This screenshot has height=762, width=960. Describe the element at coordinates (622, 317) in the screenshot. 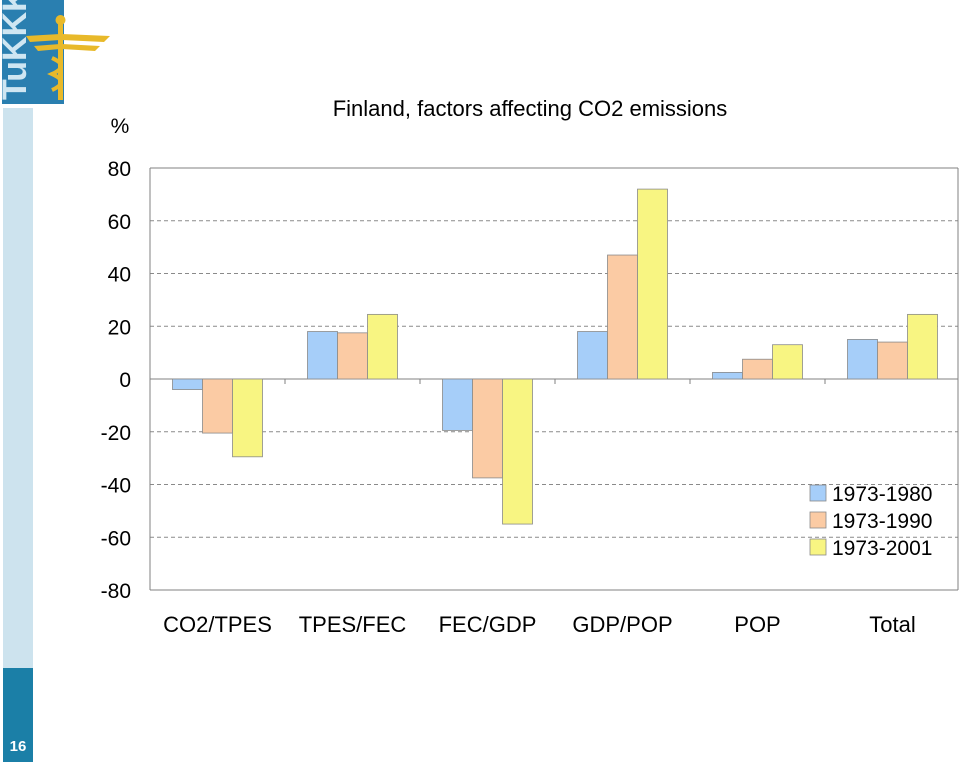

I see `bar-gdp-pop-1973-1990` at that location.